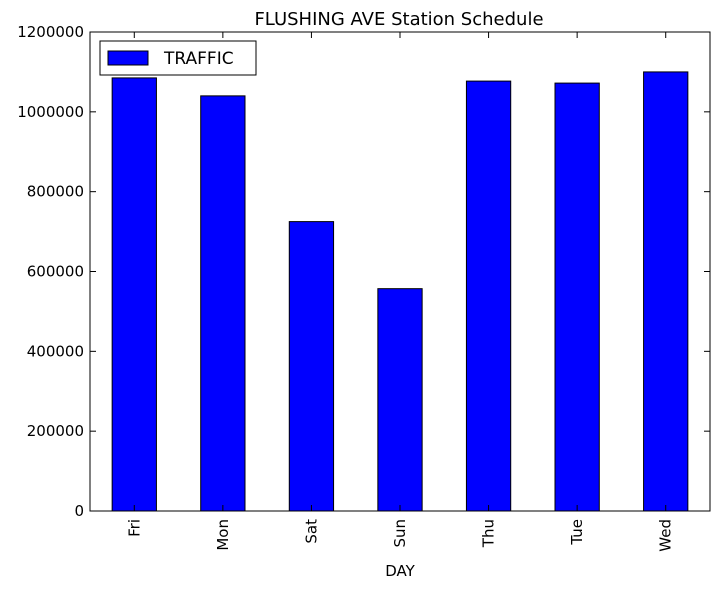  I want to click on x-tick-label: Tue, so click(577, 532).